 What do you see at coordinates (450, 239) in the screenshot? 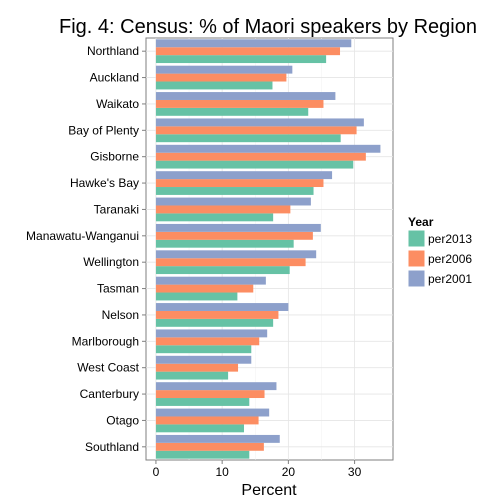
I see `legend-label: per2013` at bounding box center [450, 239].